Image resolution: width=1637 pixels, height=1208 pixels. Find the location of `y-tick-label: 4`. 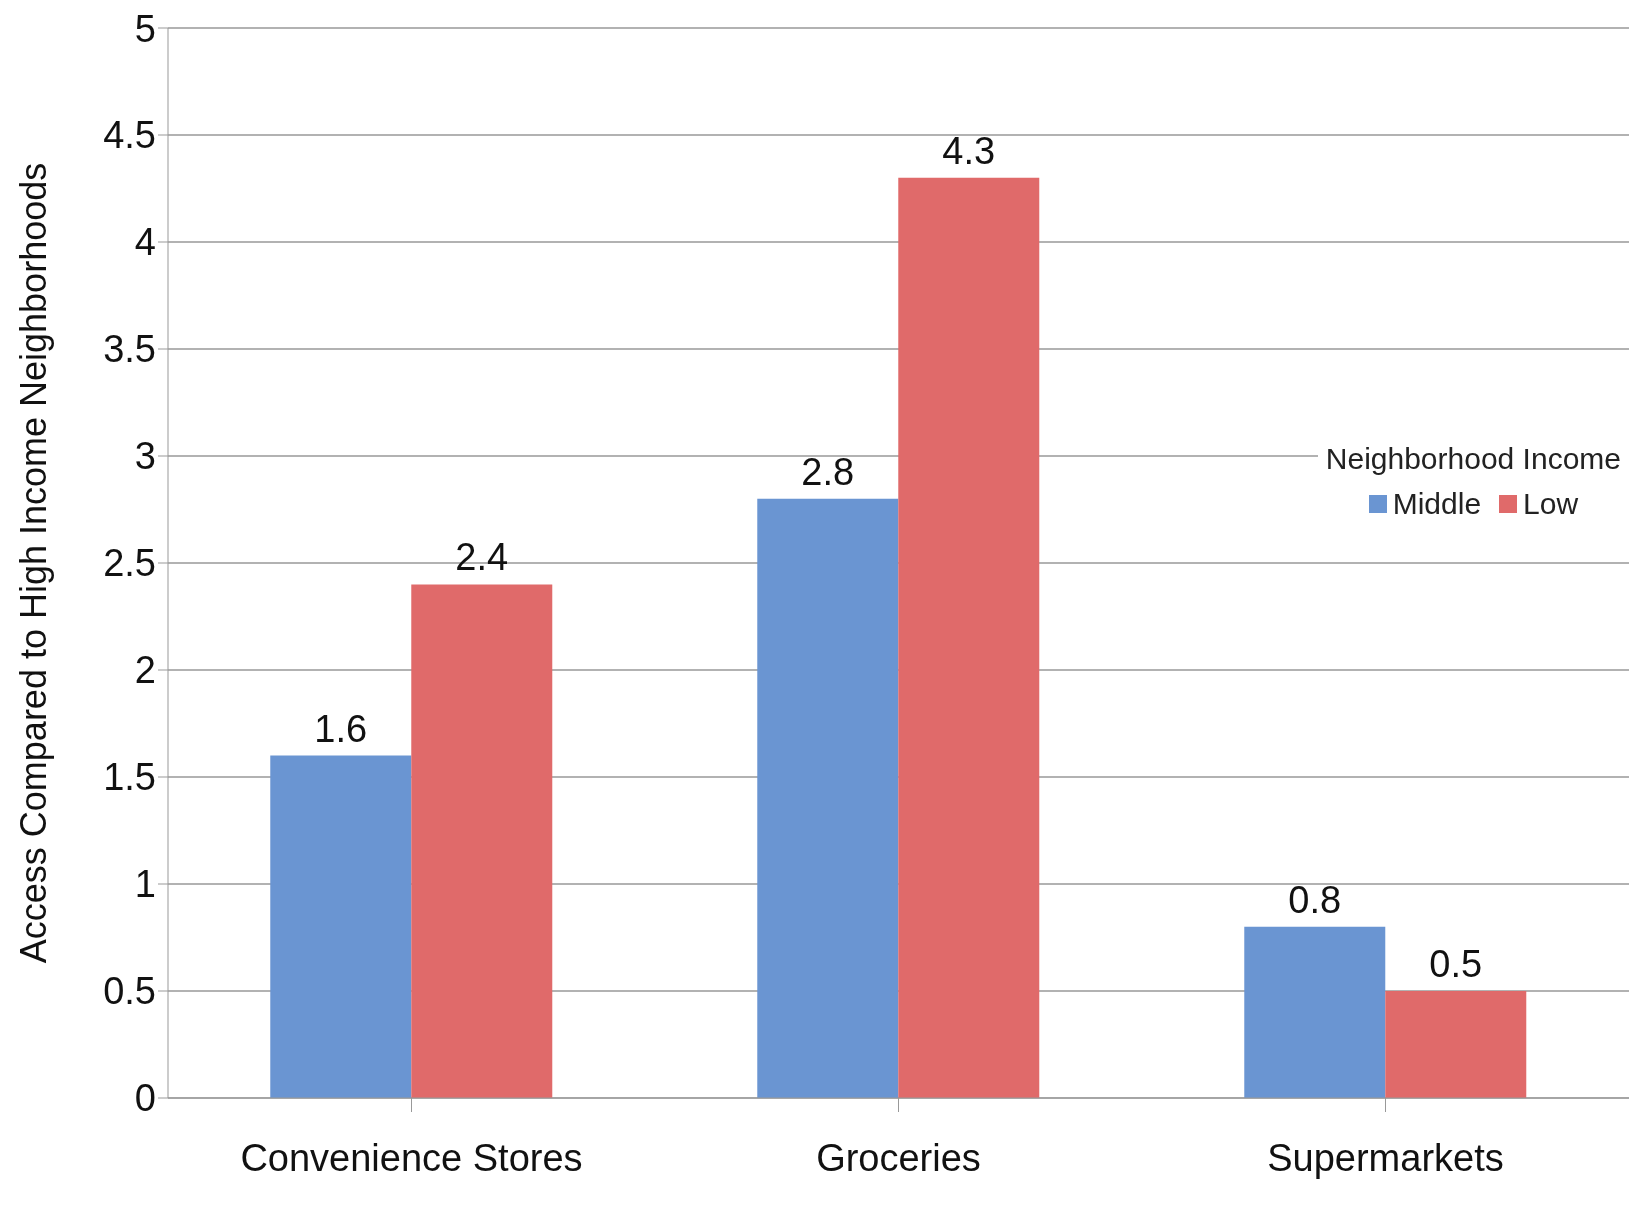

y-tick-label: 4 is located at coordinates (145, 242).